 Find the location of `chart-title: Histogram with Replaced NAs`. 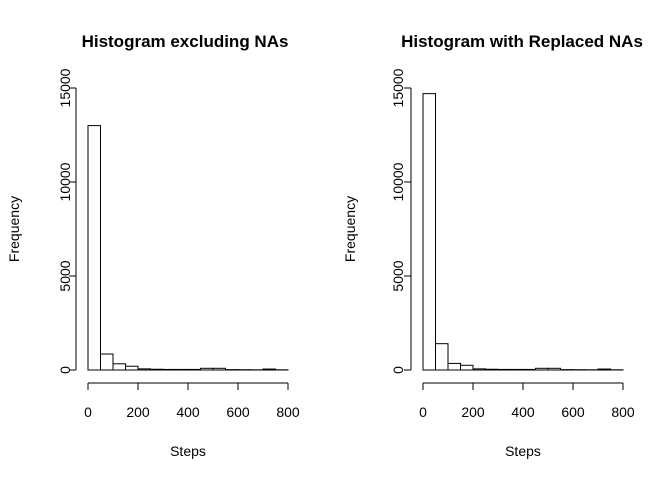

chart-title: Histogram with Replaced NAs is located at coordinates (522, 41).